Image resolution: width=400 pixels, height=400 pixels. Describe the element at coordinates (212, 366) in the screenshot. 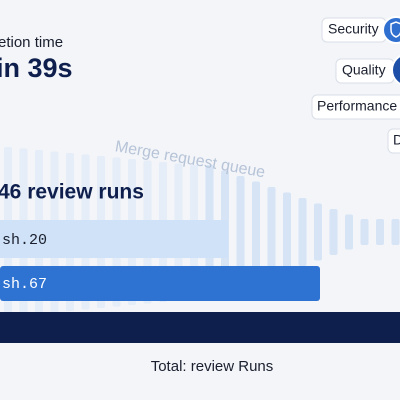

I see `footer-label: Total: review Runs` at that location.